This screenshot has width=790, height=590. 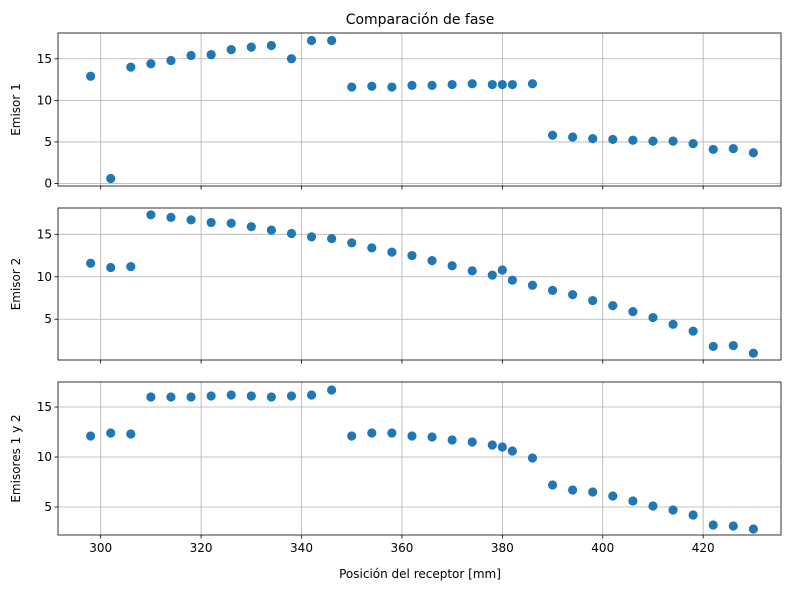 I want to click on x-tick-label: 340, so click(x=301, y=548).